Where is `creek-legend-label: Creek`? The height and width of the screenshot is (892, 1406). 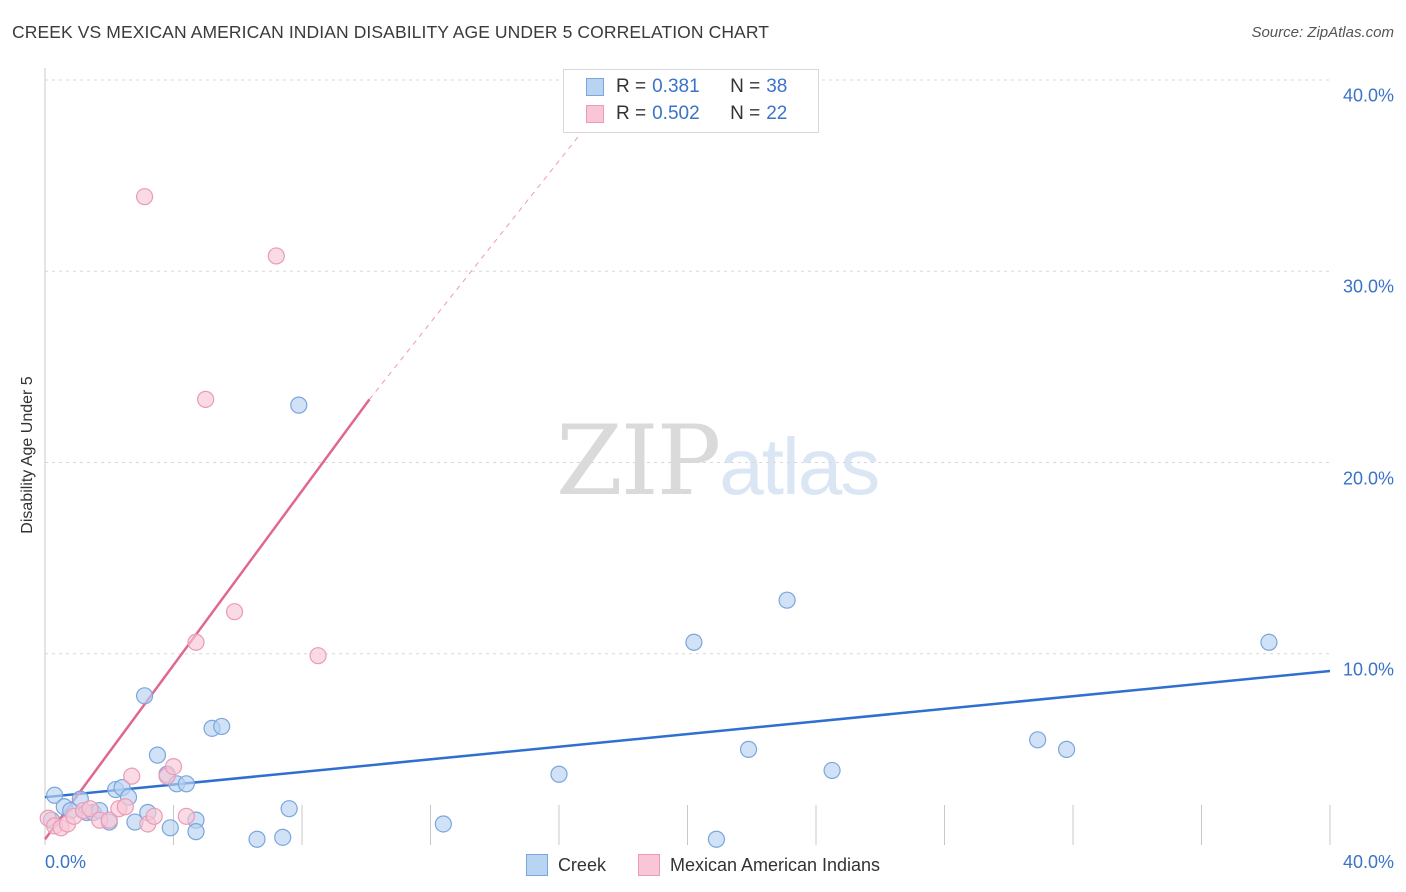 creek-legend-label: Creek is located at coordinates (581, 864).